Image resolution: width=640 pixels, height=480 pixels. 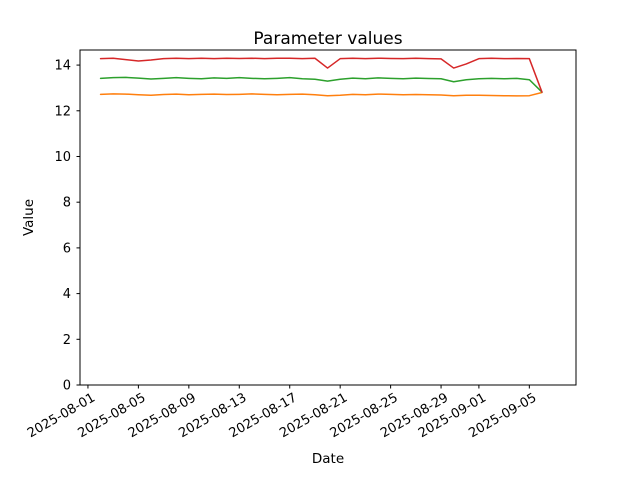 What do you see at coordinates (62, 157) in the screenshot?
I see `y-tick-label: 10` at bounding box center [62, 157].